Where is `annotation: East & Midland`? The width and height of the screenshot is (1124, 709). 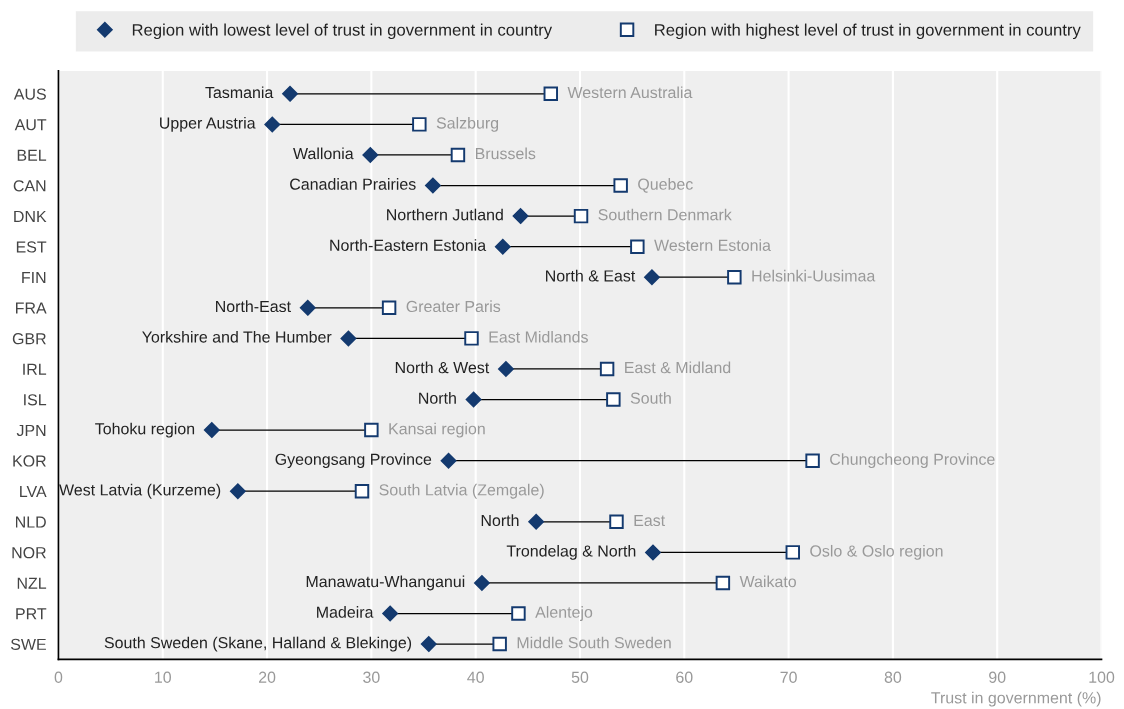 annotation: East & Midland is located at coordinates (678, 367).